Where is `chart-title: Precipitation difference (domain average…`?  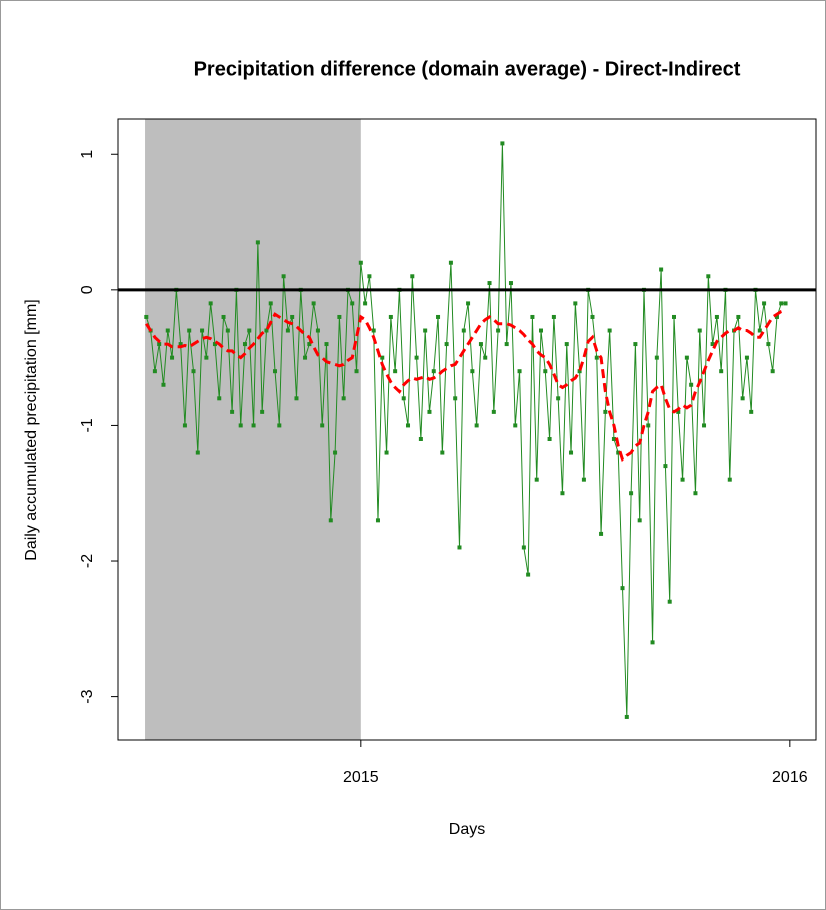
chart-title: Precipitation difference (domain average… is located at coordinates (467, 69).